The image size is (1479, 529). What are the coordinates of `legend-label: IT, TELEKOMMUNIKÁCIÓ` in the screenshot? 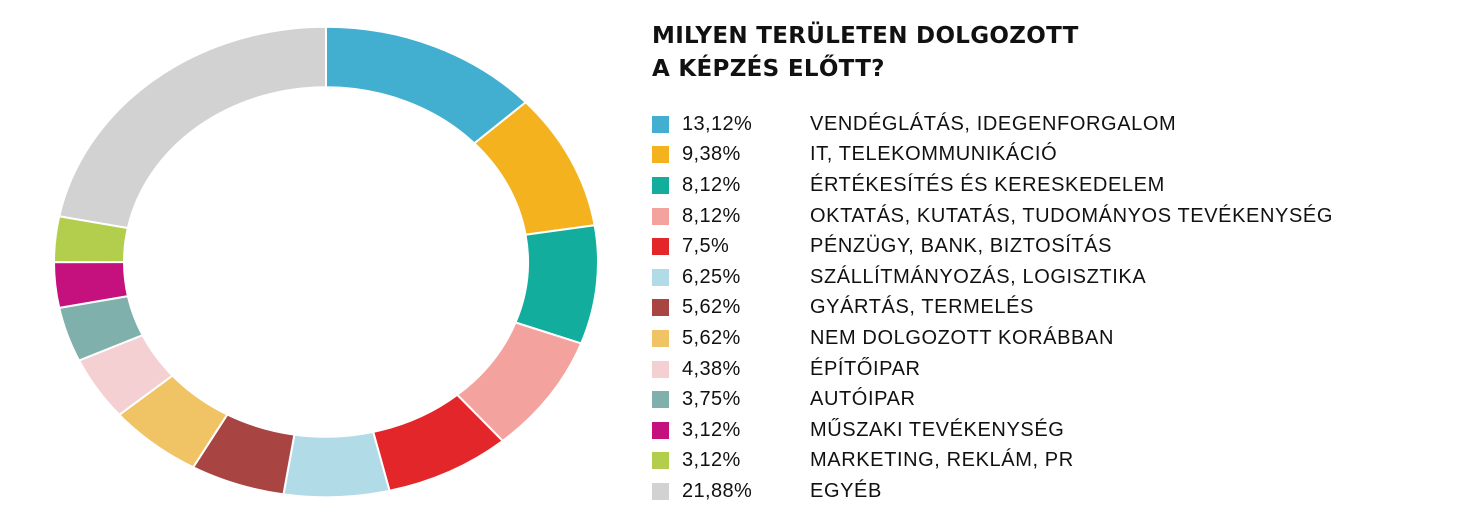 It's located at (934, 154).